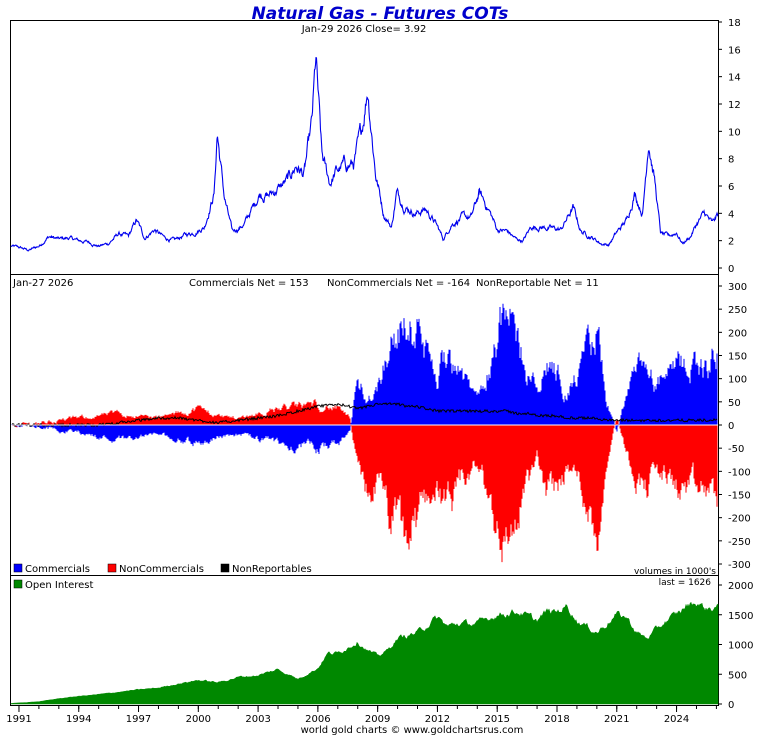 The height and width of the screenshot is (739, 760). I want to click on open-interest-area, so click(364, 653).